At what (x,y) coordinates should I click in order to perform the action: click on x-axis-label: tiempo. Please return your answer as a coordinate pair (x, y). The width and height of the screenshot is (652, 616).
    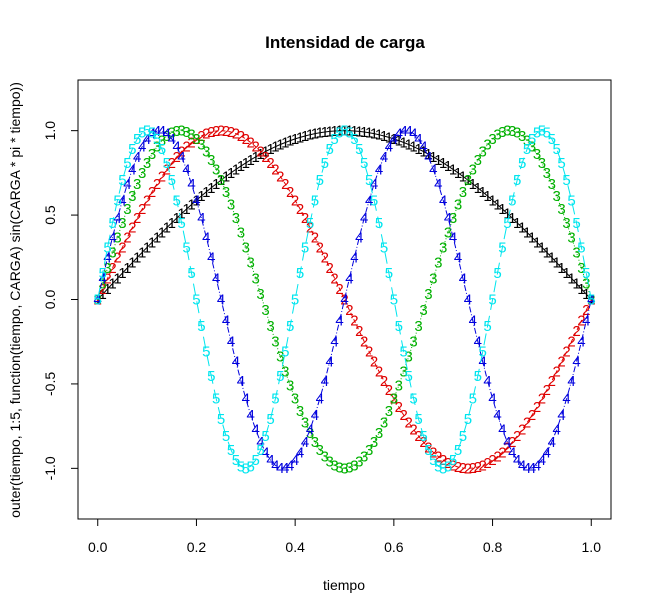
    Looking at the image, I should click on (344, 585).